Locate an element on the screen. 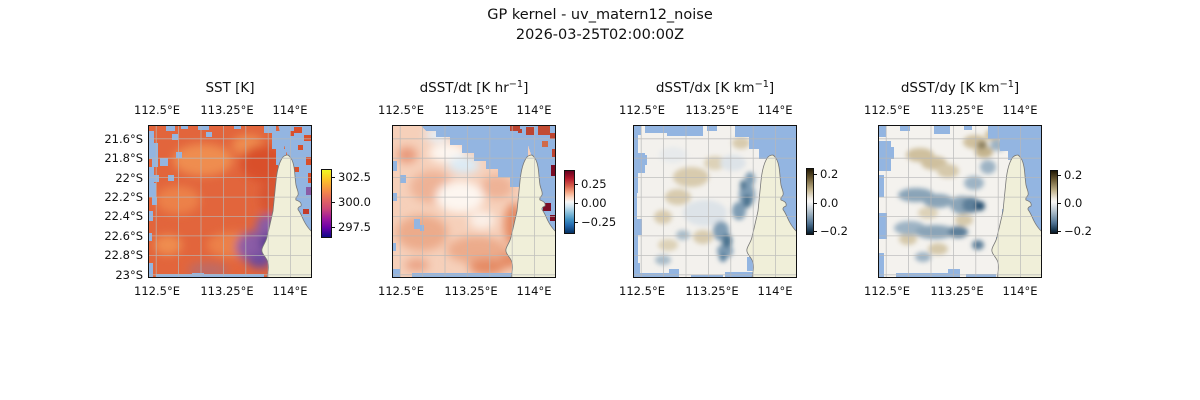  map-sst is located at coordinates (230, 201).